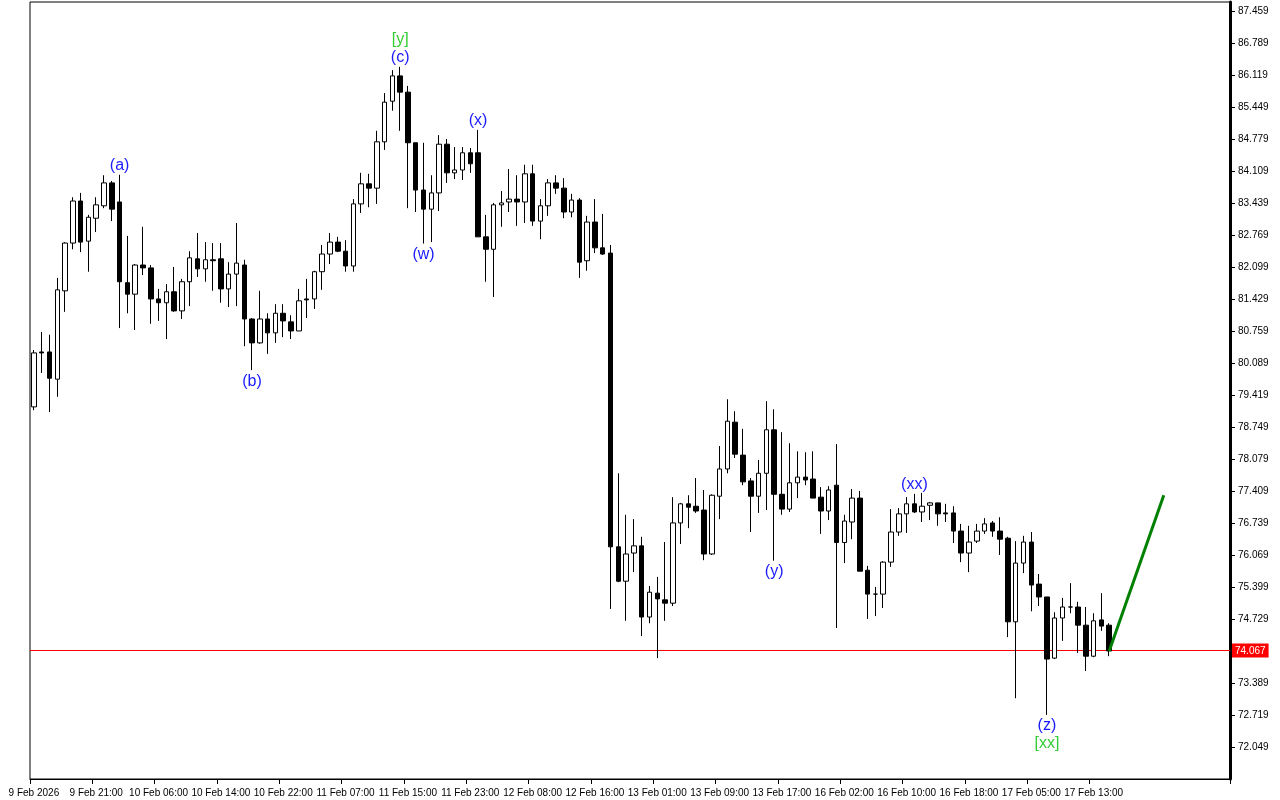 Image resolution: width=1280 pixels, height=800 pixels. What do you see at coordinates (1254, 43) in the screenshot?
I see `y-tick-label: 86.789` at bounding box center [1254, 43].